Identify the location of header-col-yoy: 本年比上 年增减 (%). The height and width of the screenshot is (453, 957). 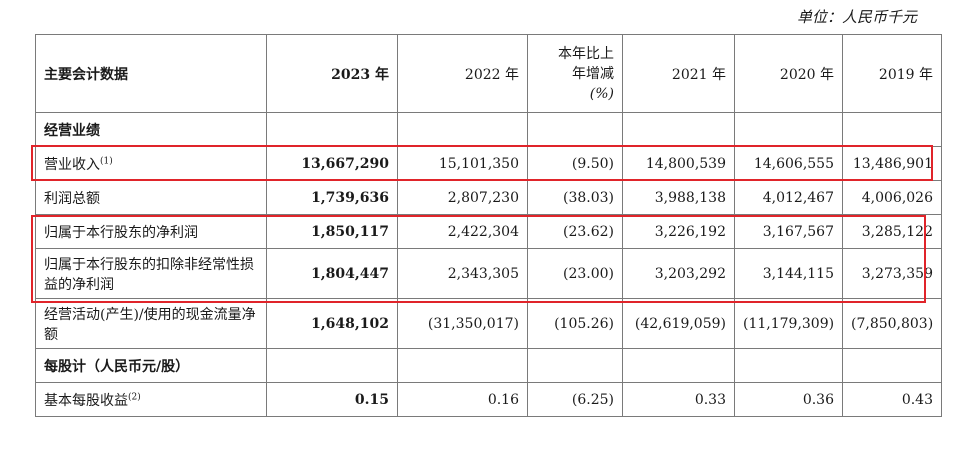
(575, 73).